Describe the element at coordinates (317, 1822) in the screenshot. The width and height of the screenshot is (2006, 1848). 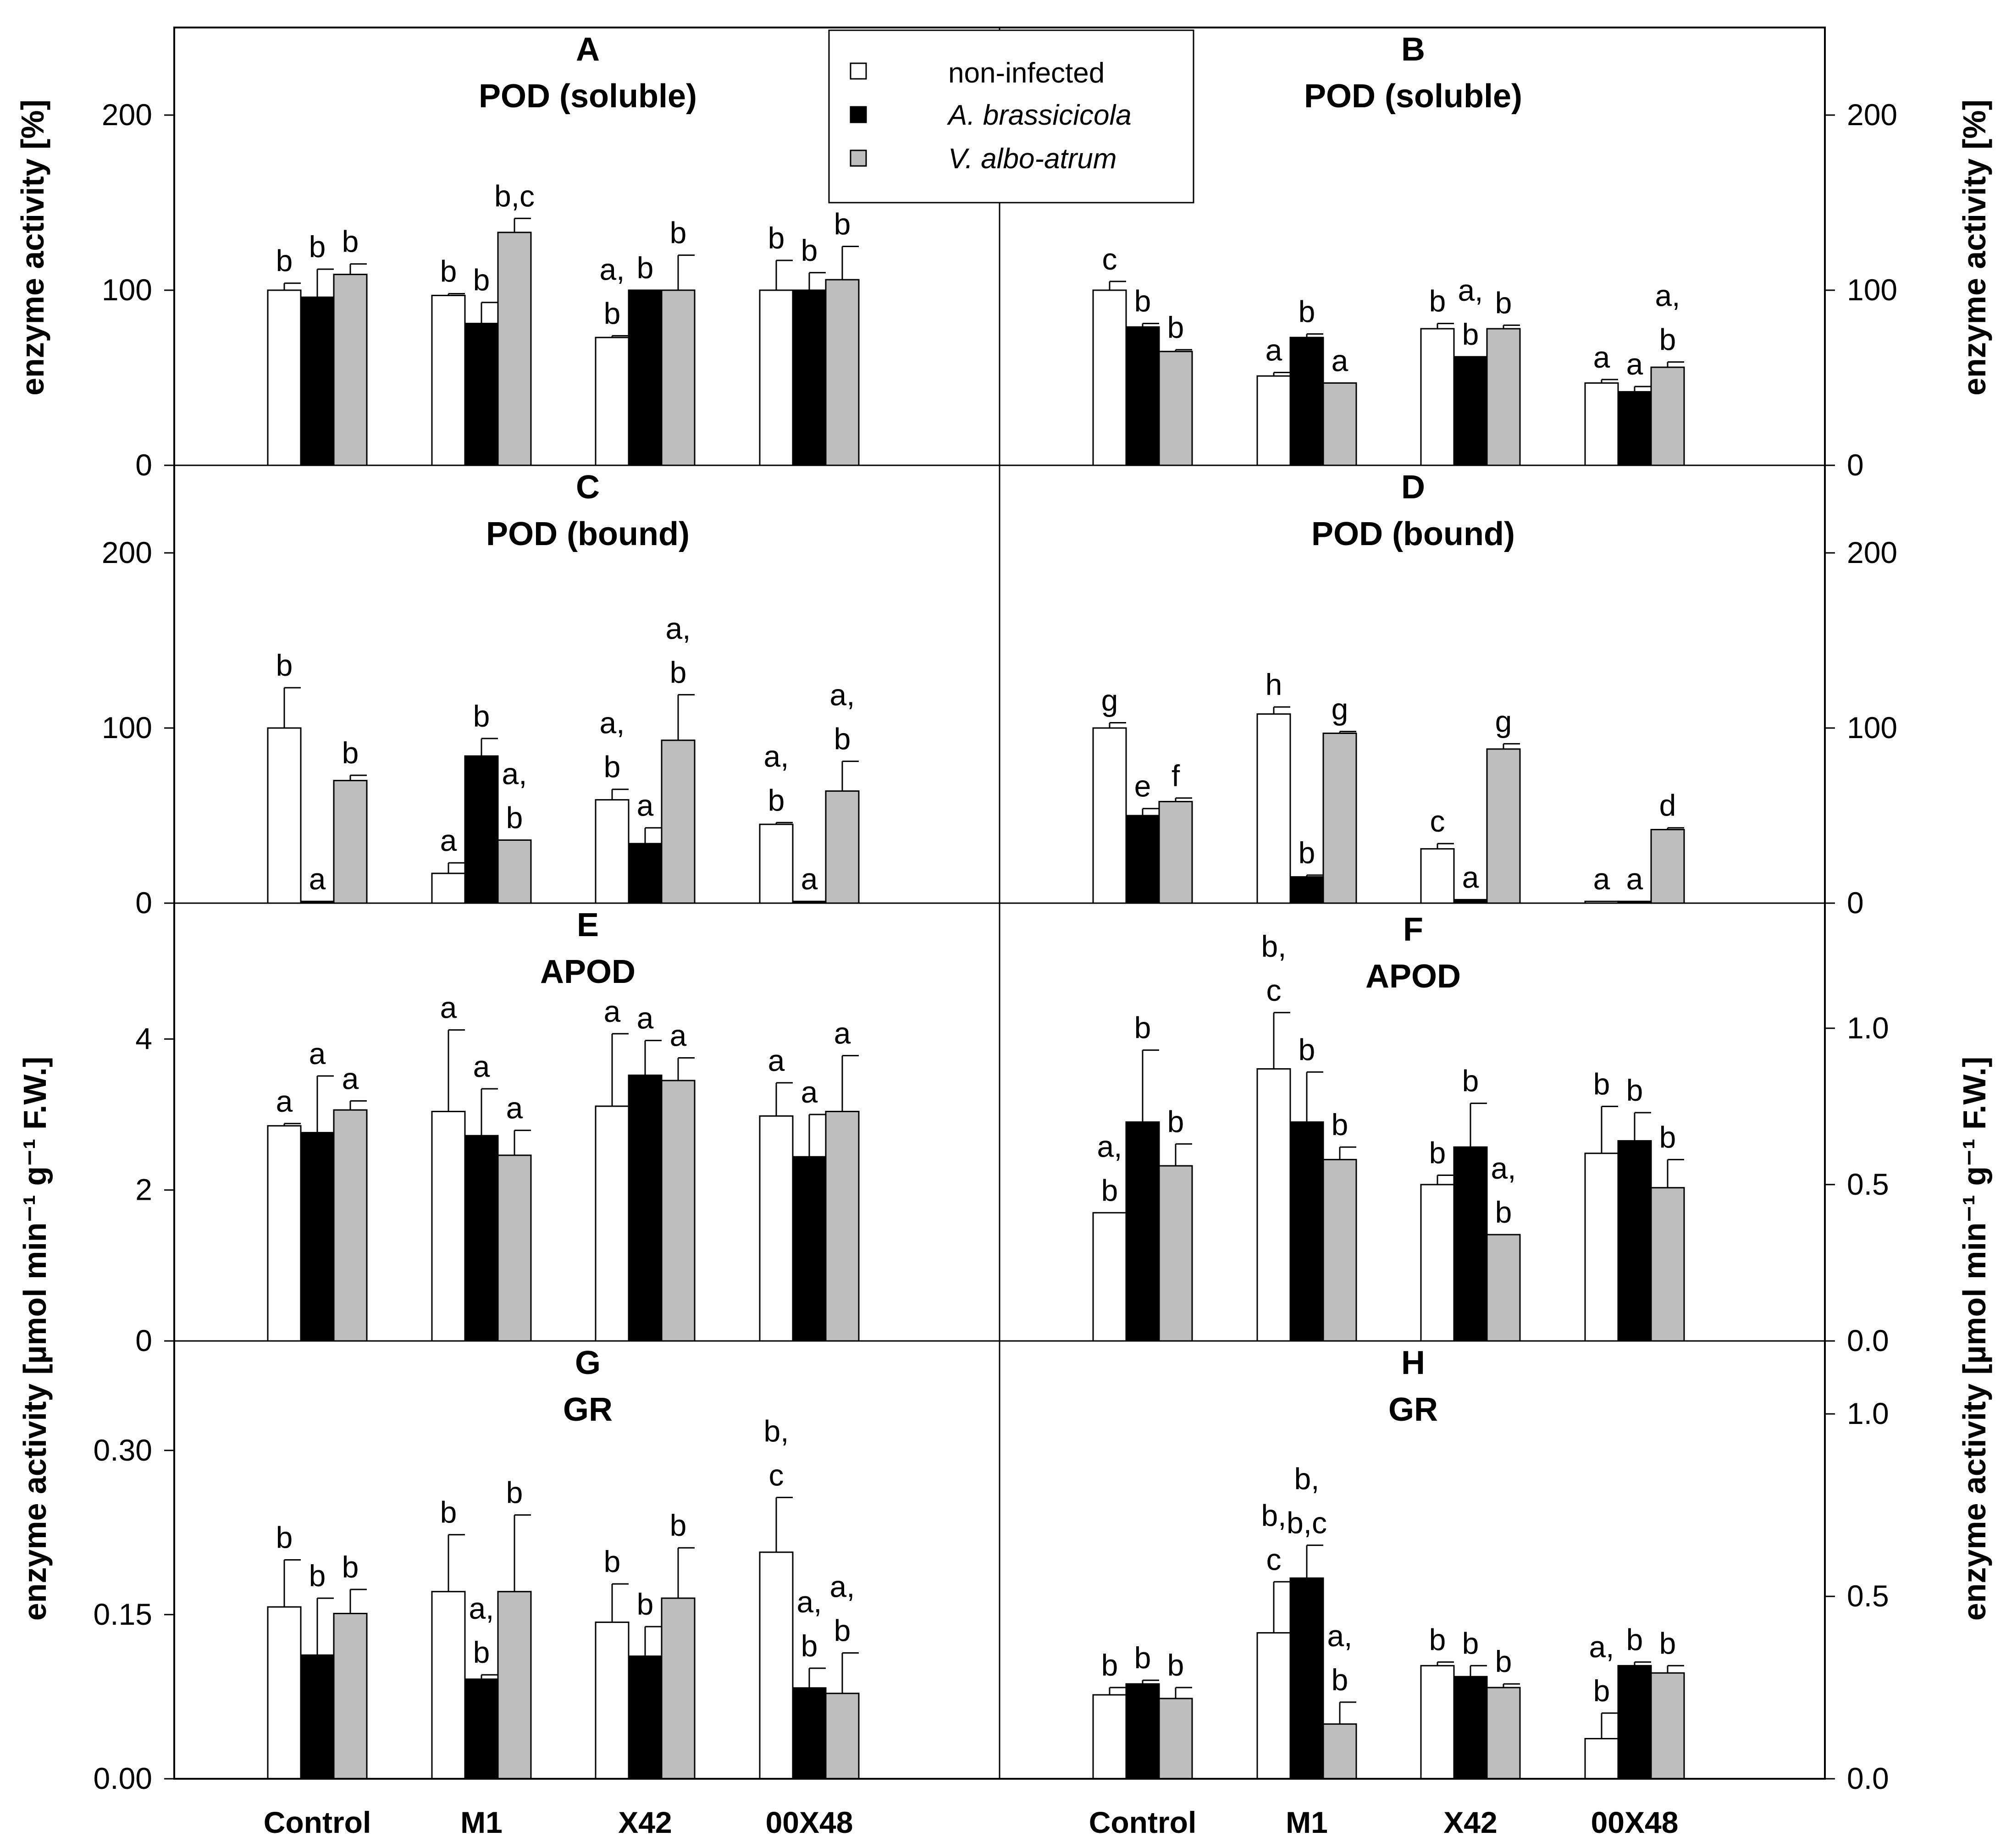
I see `category-label-control: Control` at that location.